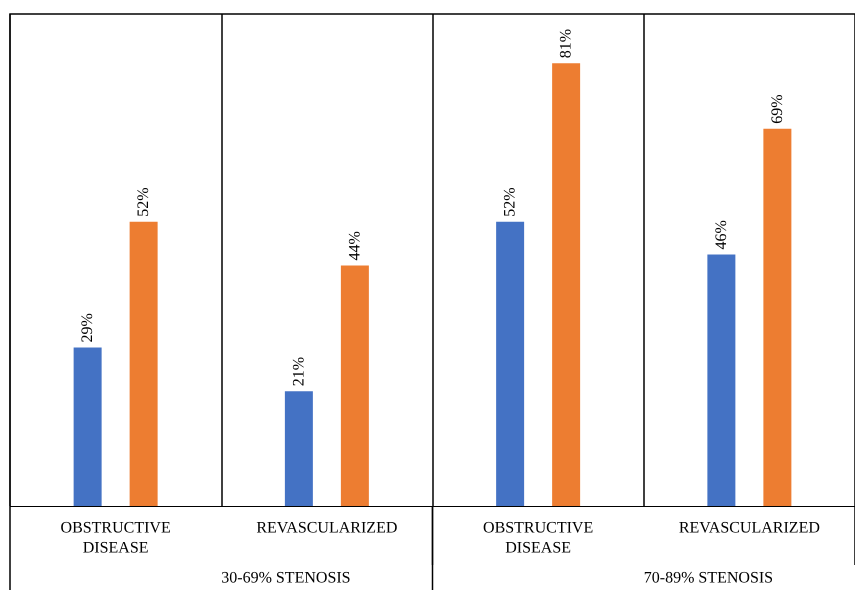  What do you see at coordinates (566, 43) in the screenshot?
I see `data-label: 81%` at bounding box center [566, 43].